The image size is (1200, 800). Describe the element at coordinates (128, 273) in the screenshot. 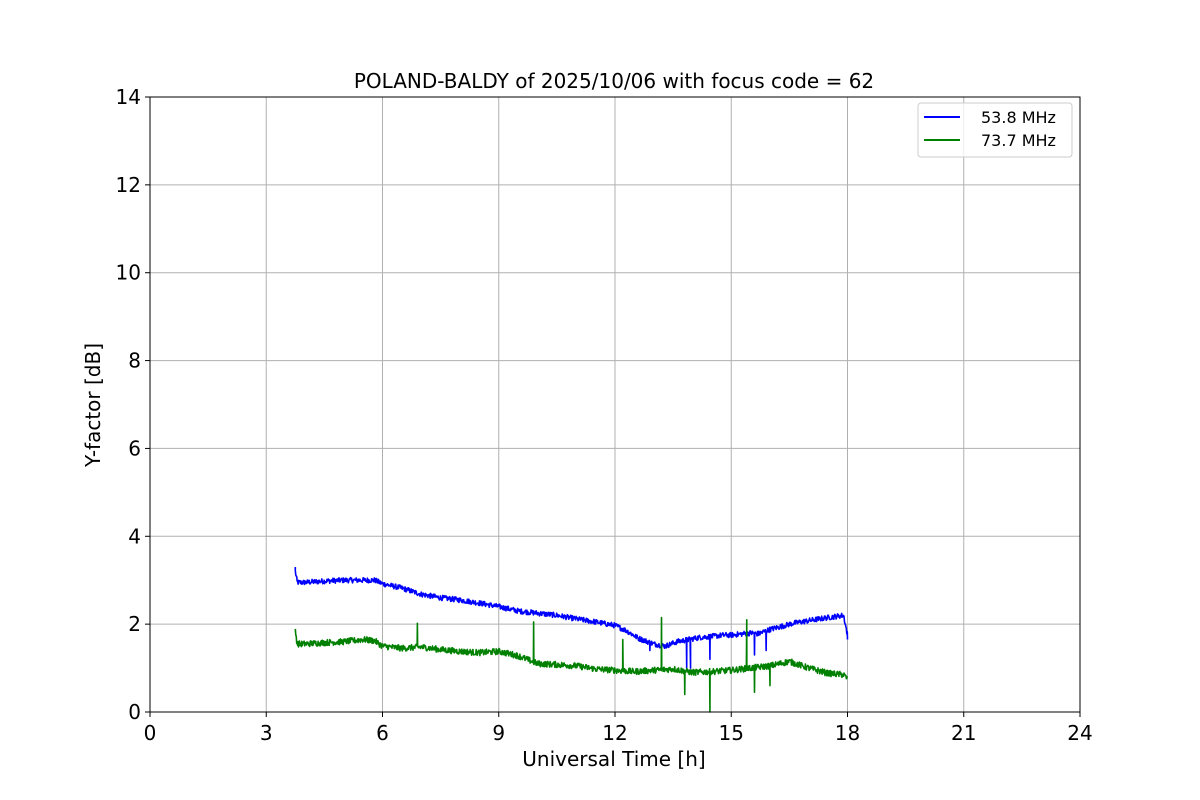

I see `y-tick-label: 10` at that location.